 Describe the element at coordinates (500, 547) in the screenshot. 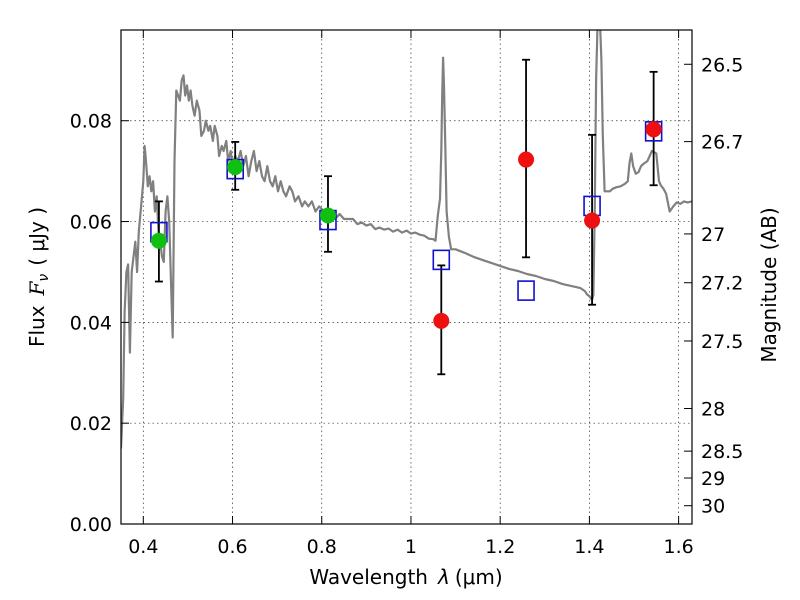

I see `x-tick-label: 1.2` at that location.